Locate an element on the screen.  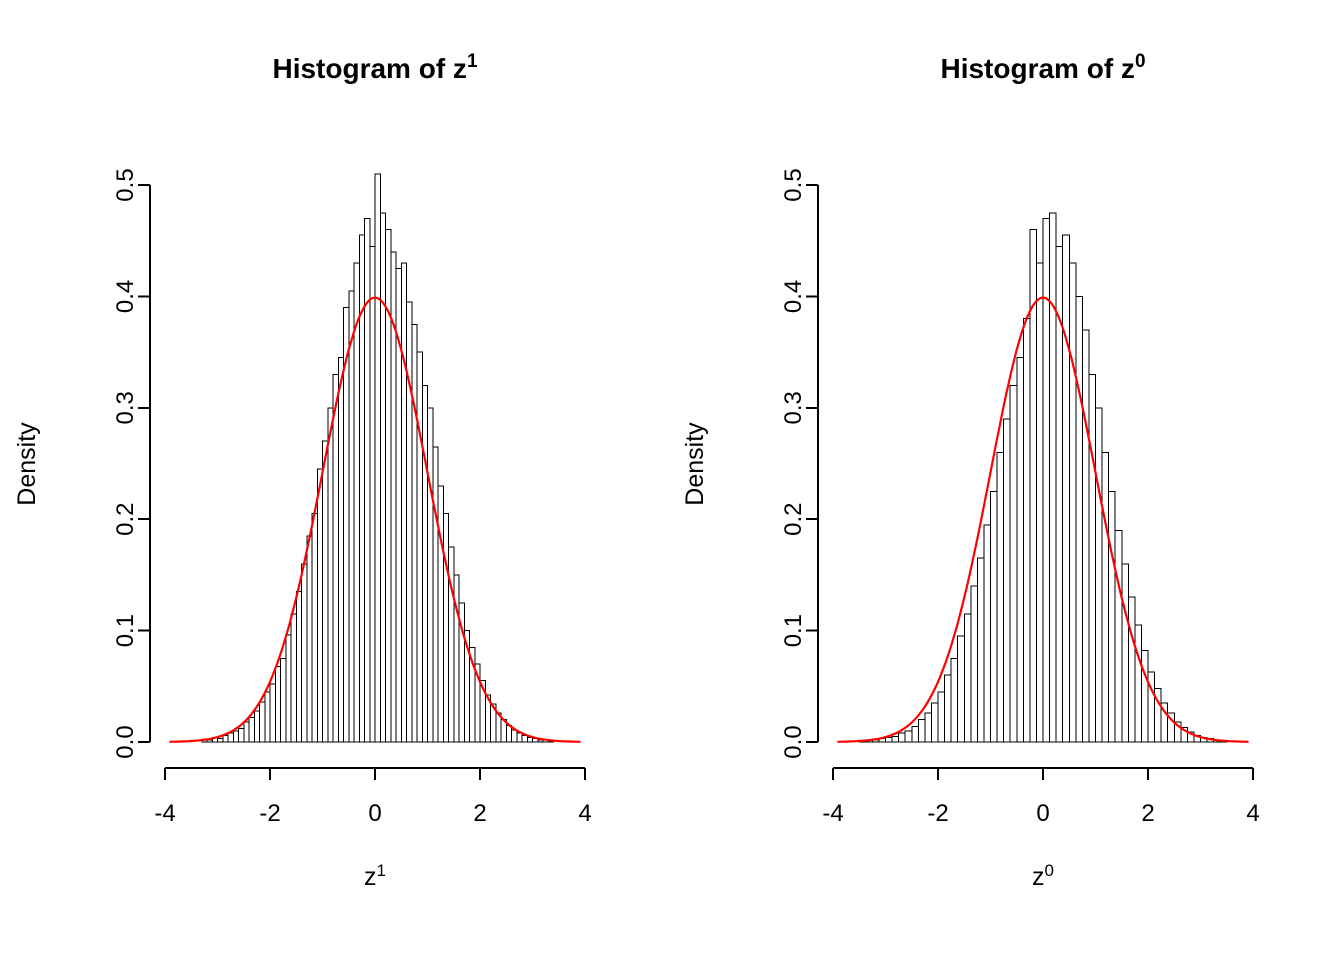
x-tick-label: 4 is located at coordinates (1252, 813).